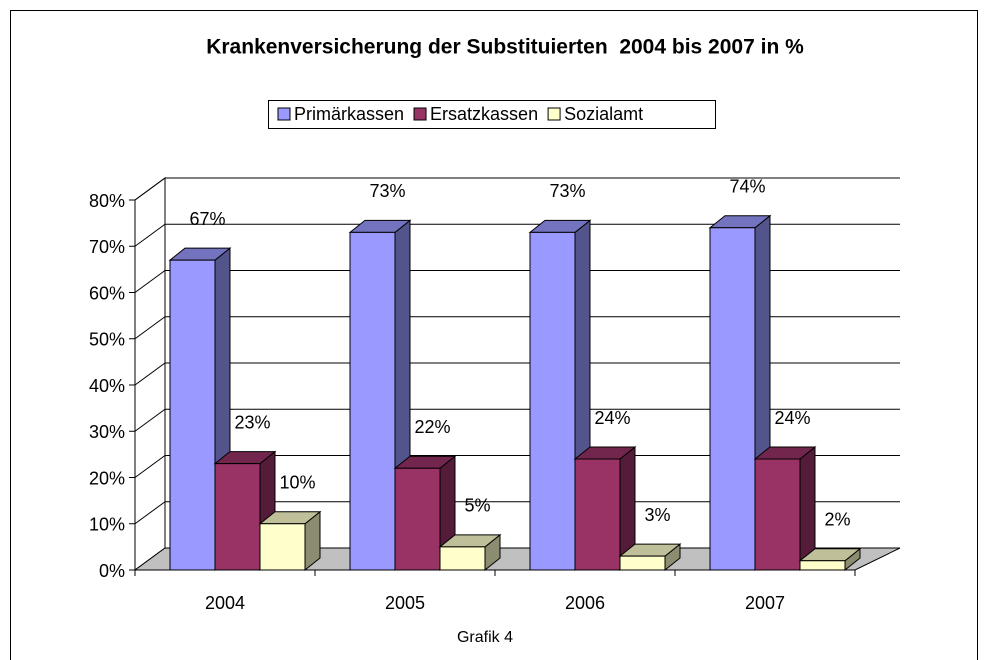 Image resolution: width=989 pixels, height=660 pixels. Describe the element at coordinates (484, 114) in the screenshot. I see `legend-label: Ersatzkassen` at that location.